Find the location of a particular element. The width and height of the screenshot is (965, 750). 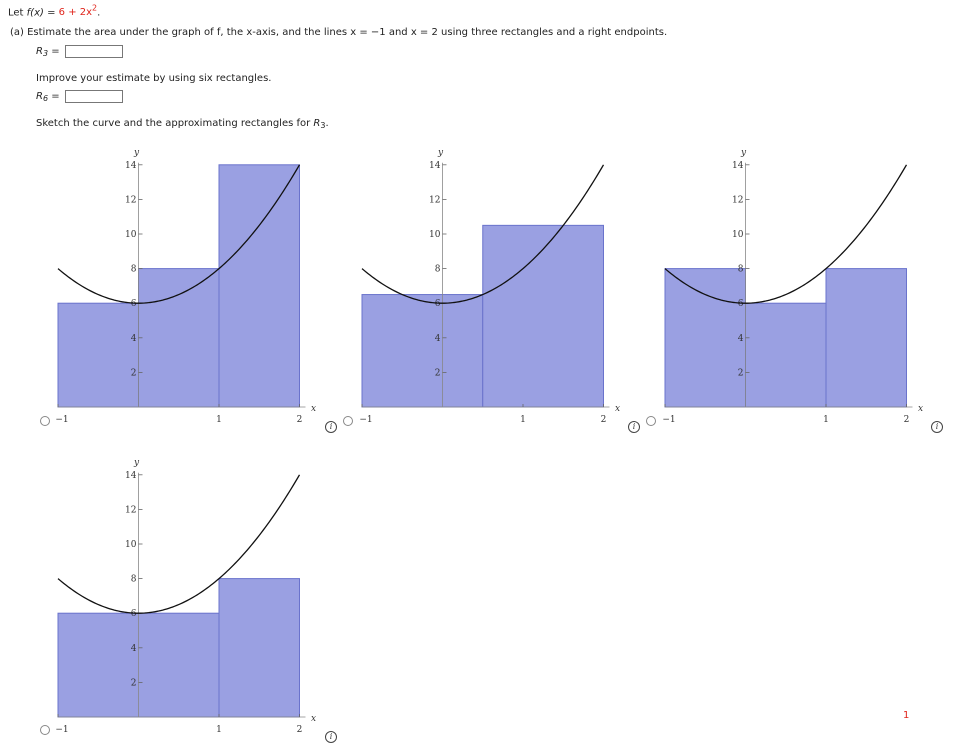

r3-label: R3 = is located at coordinates (48, 52).